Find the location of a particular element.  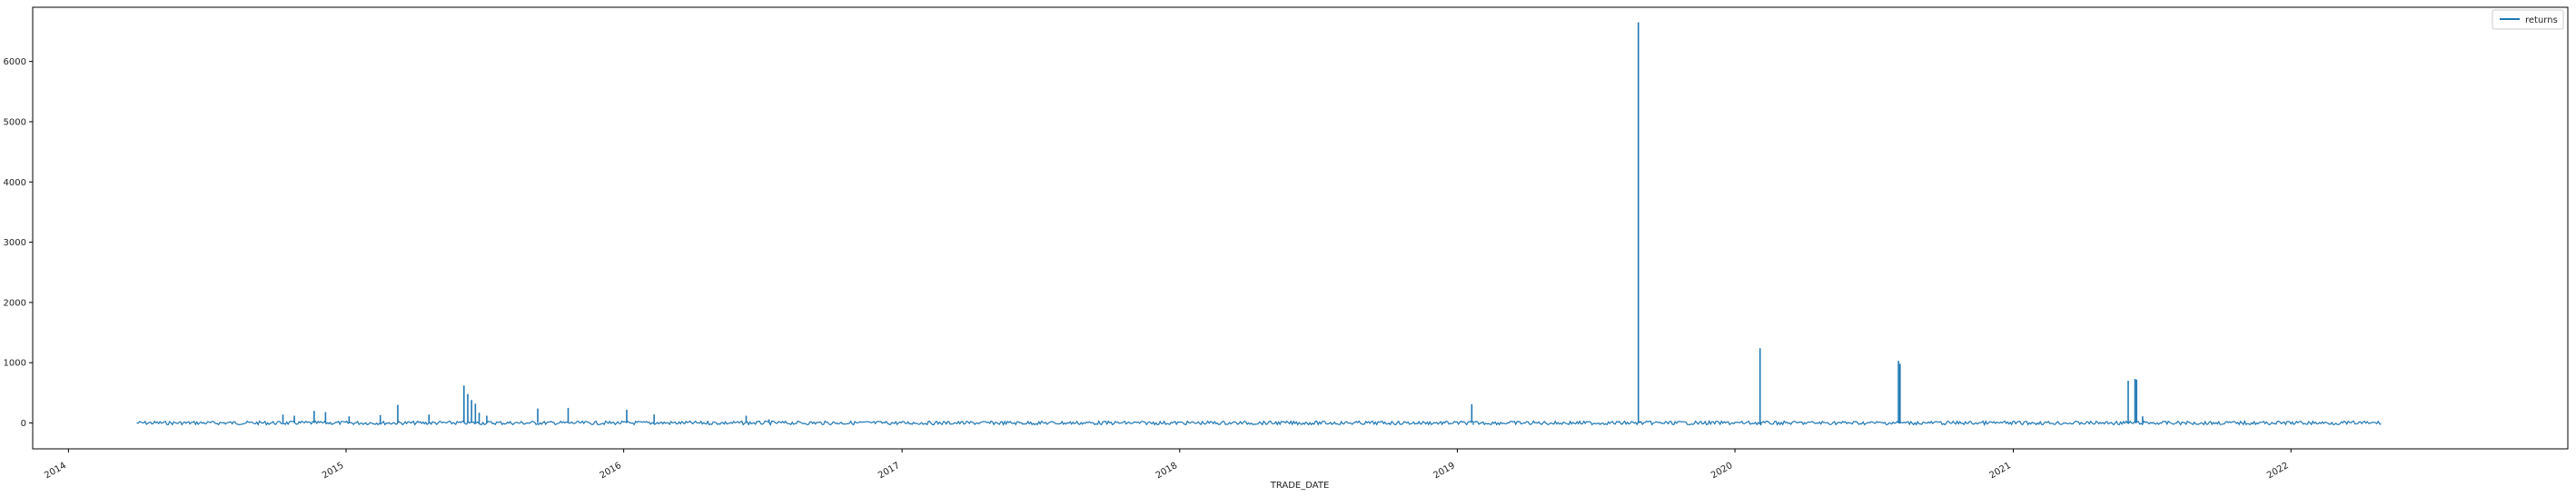

series-baseline is located at coordinates (1259, 423).